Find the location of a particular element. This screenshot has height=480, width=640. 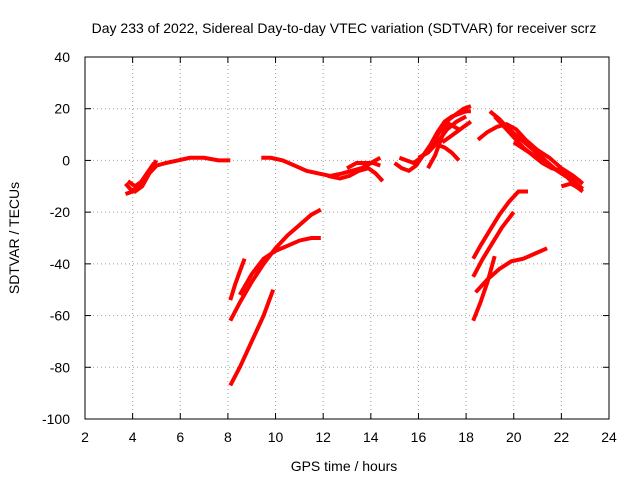

series-line-s5 is located at coordinates (356, 174).